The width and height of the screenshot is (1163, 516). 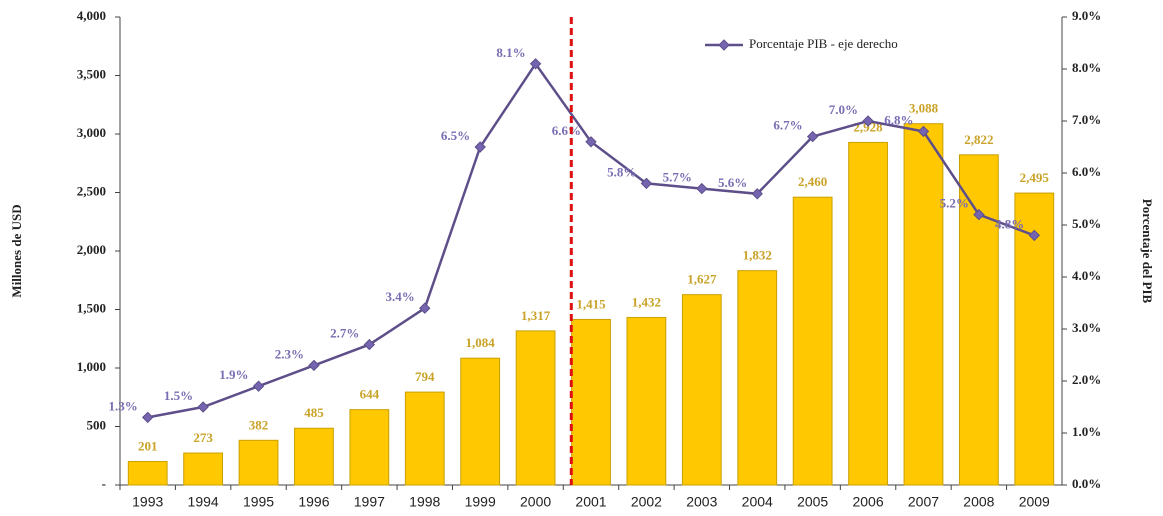 What do you see at coordinates (122, 405) in the screenshot?
I see `line-value-label: 1.3%` at bounding box center [122, 405].